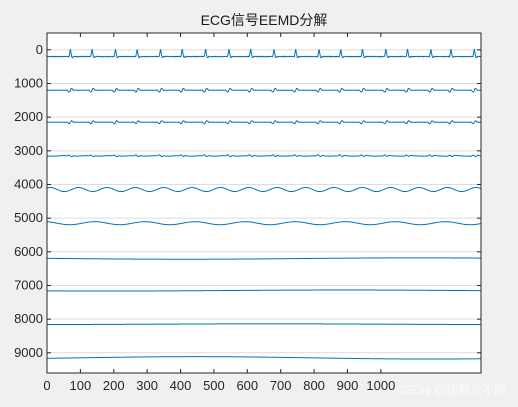 The width and height of the screenshot is (518, 407). I want to click on y-tick-label: 2000, so click(28, 116).